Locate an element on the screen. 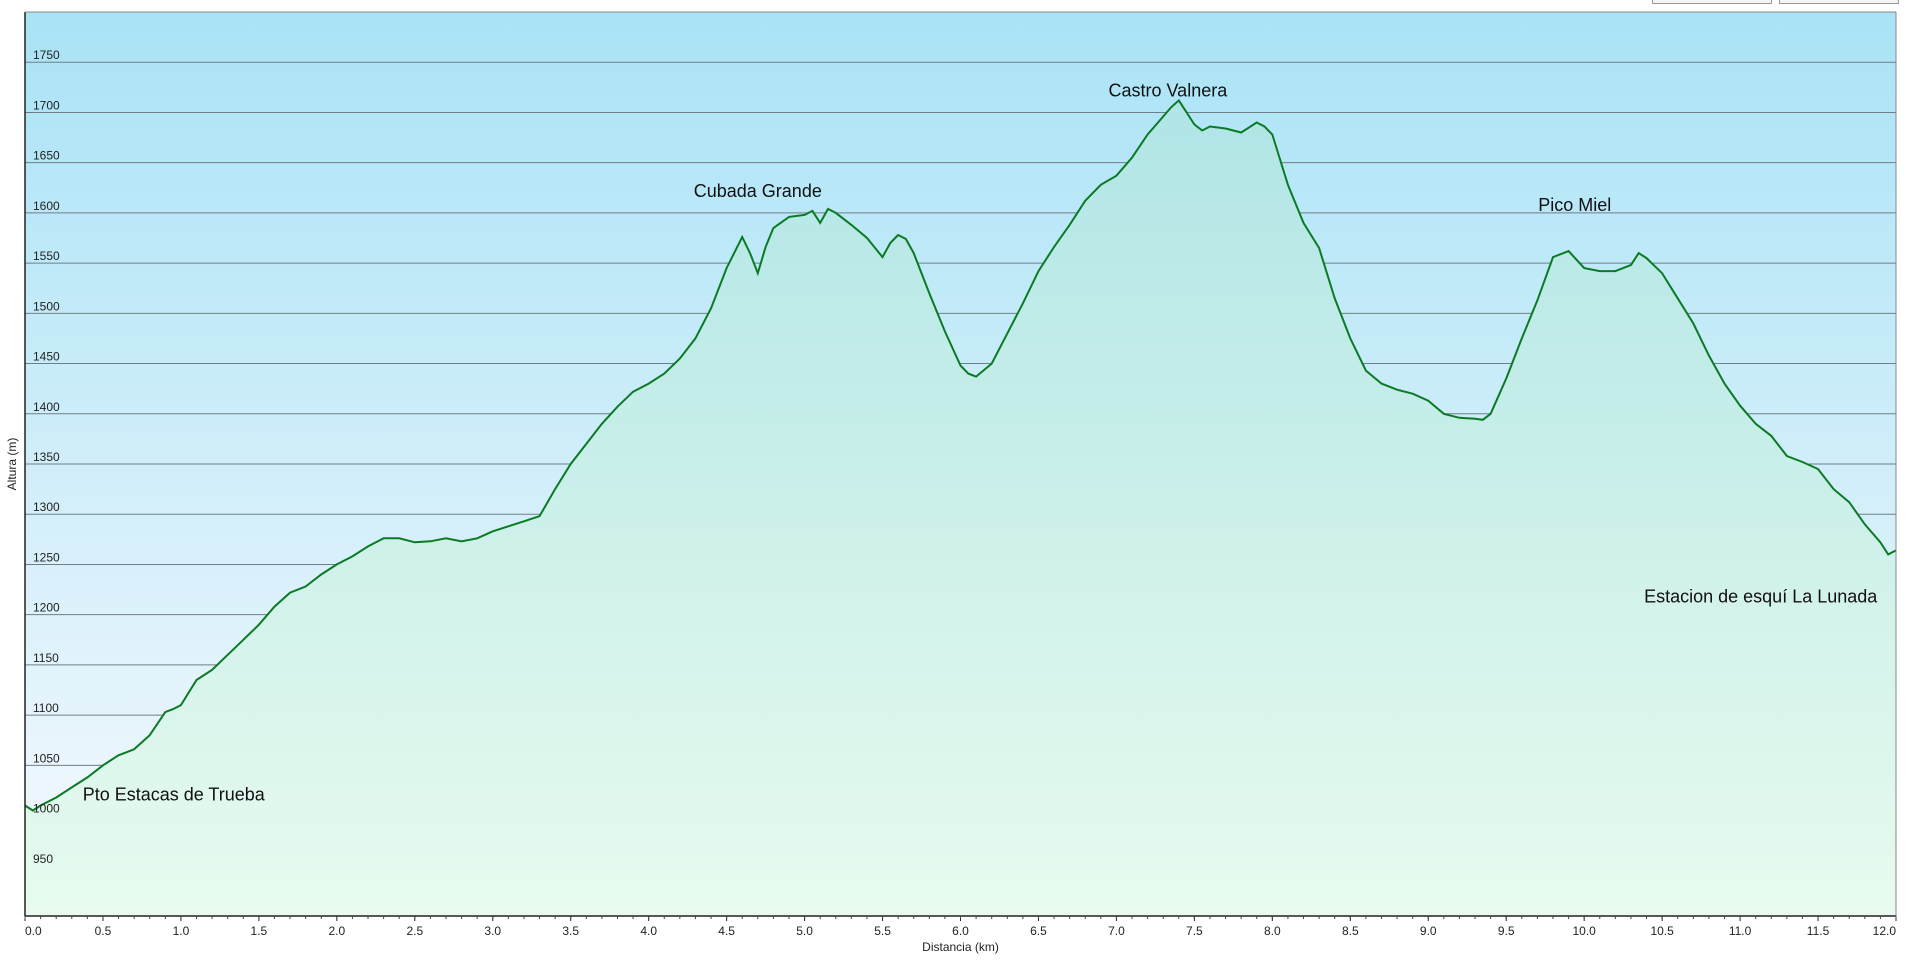 The image size is (1910, 968). x-tick-label: 12.0 is located at coordinates (1885, 931).